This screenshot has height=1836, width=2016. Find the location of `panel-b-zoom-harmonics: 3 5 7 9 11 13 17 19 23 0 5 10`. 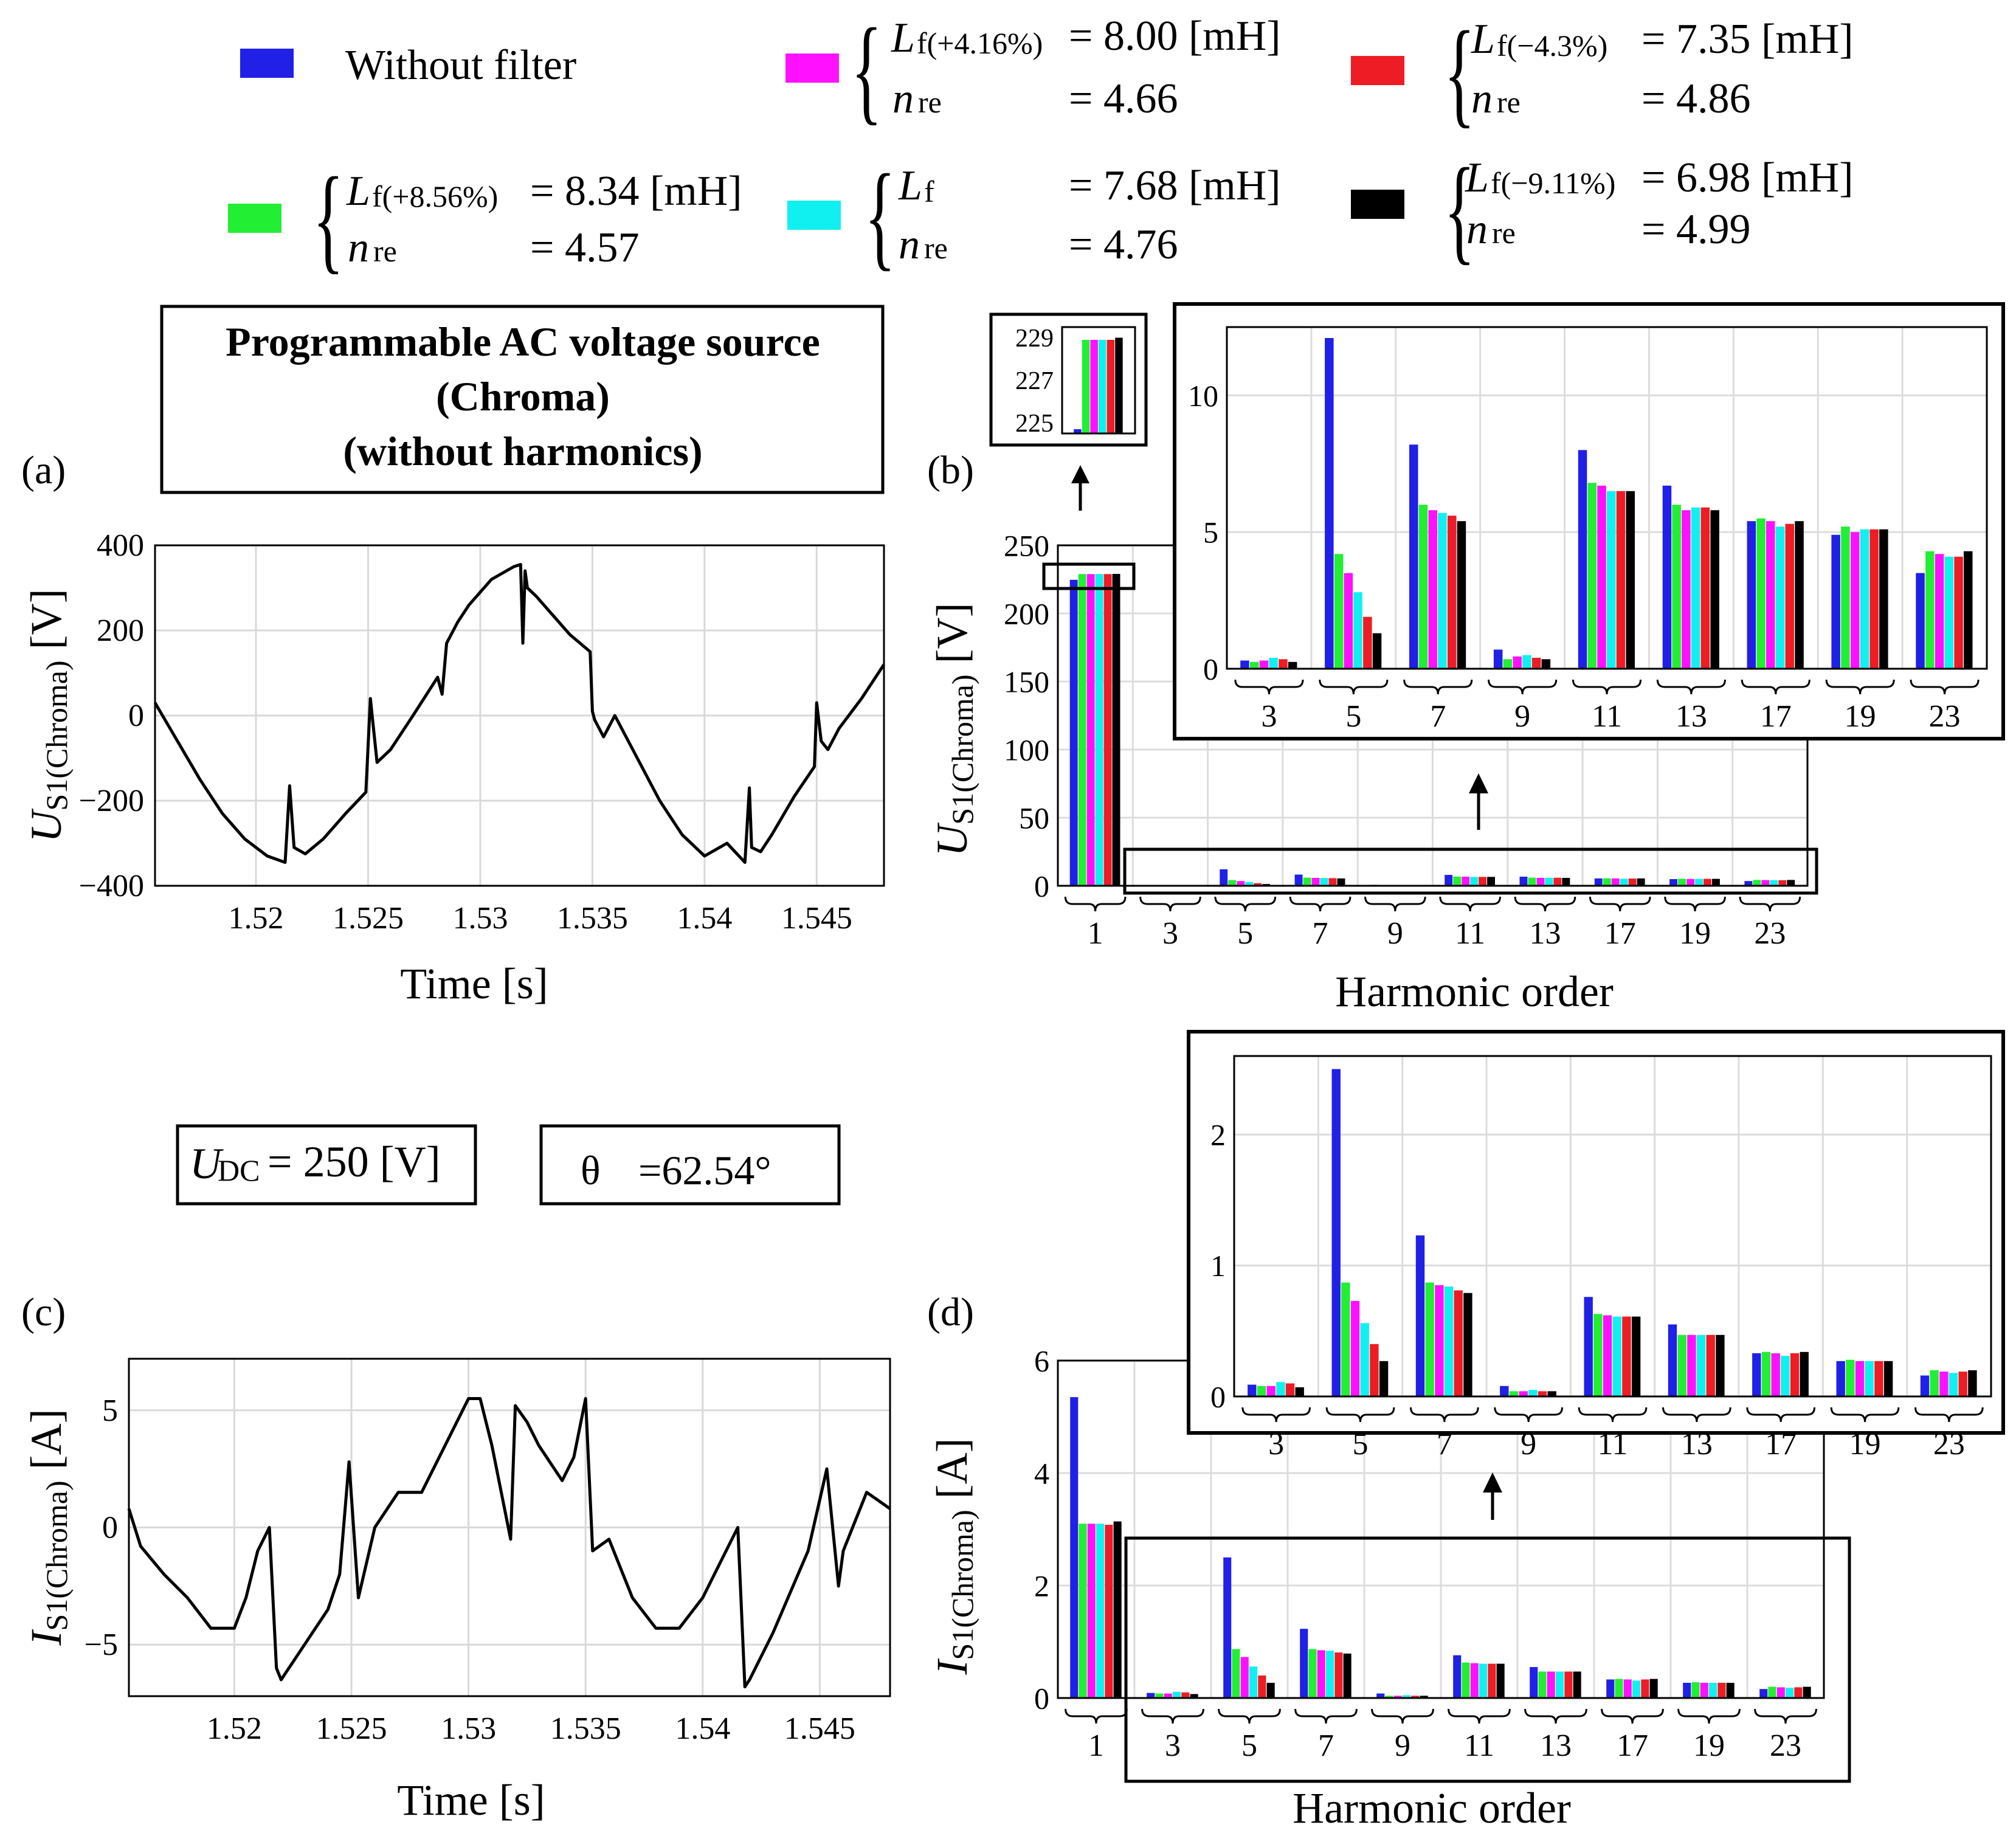

panel-b-zoom-harmonics: 3 5 7 9 11 13 17 19 23 0 5 10 is located at coordinates (1589, 521).